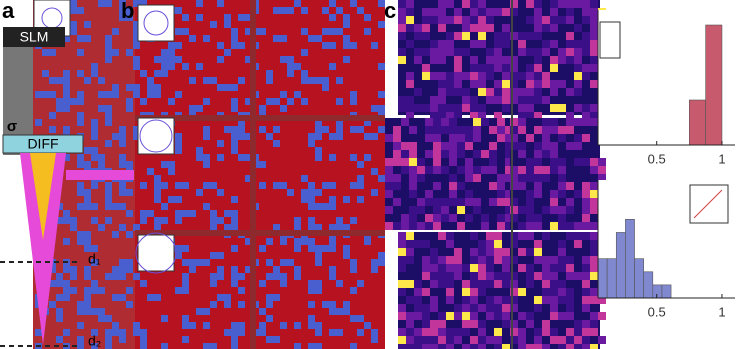 The image size is (747, 349). What do you see at coordinates (260, 118) in the screenshot?
I see `grid-gap` at bounding box center [260, 118].